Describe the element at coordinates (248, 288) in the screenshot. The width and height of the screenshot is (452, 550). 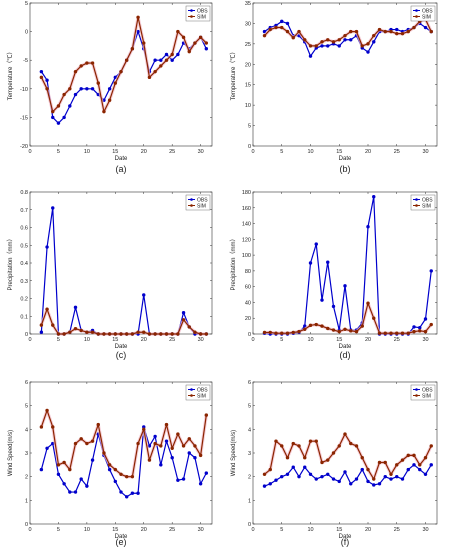
I see `y-tick-label: 60` at that location.